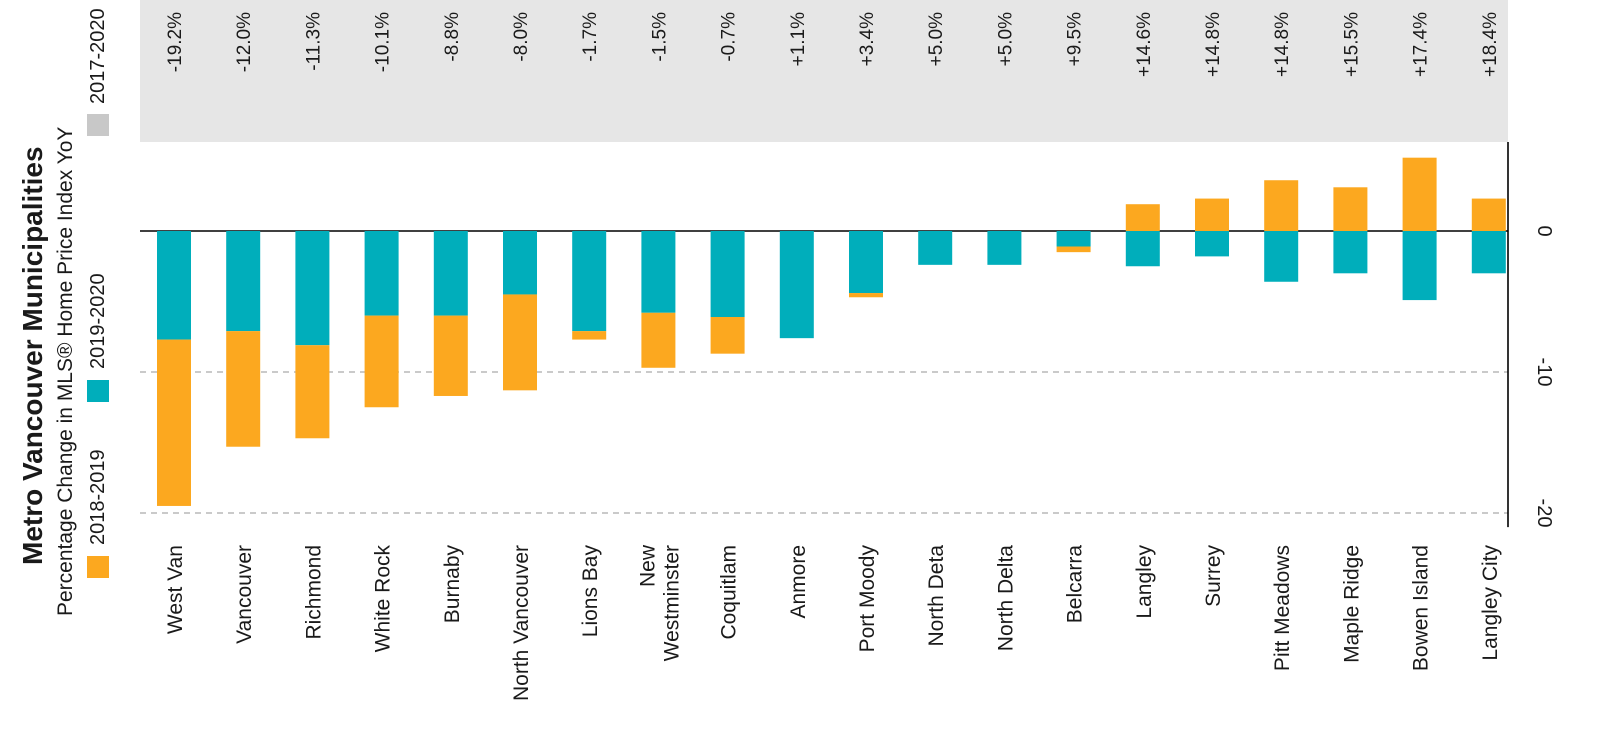 The image size is (1600, 732). What do you see at coordinates (452, 584) in the screenshot?
I see `category-label: Burnaby` at bounding box center [452, 584].